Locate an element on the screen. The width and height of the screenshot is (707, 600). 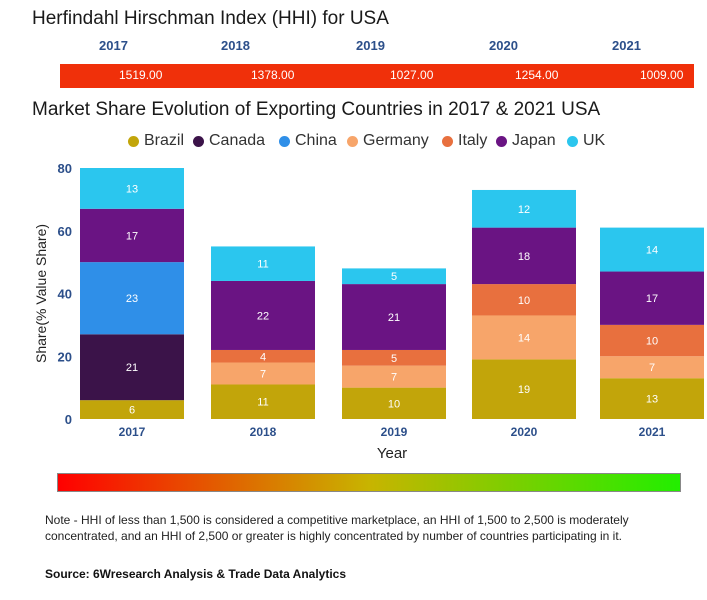
data-label: 22 is located at coordinates (263, 316).